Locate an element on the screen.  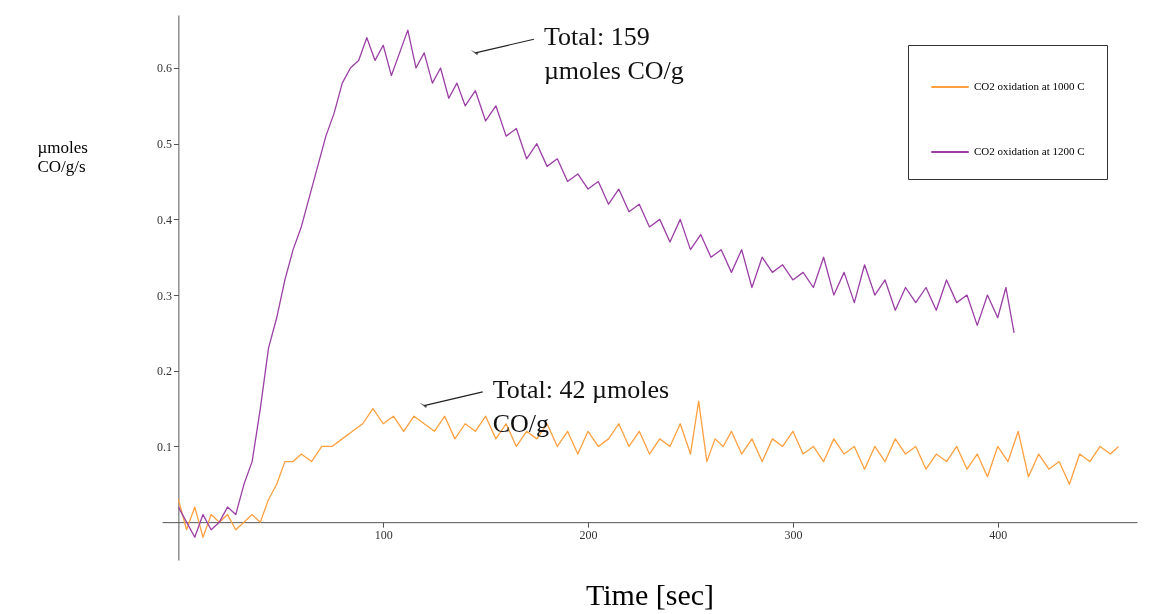
annotation: Total: 159 µmoles CO/g is located at coordinates (613, 54).